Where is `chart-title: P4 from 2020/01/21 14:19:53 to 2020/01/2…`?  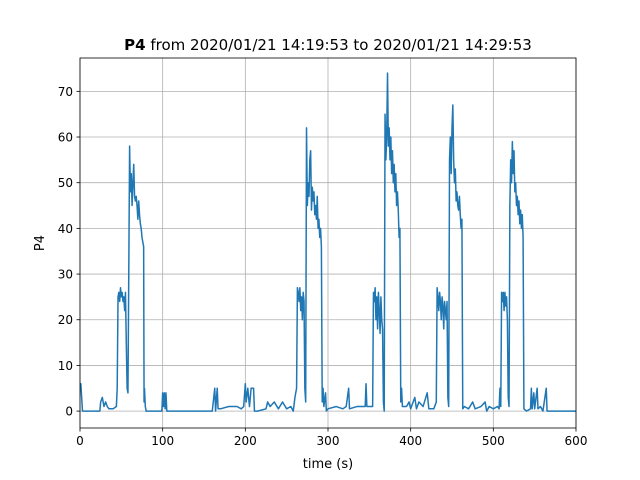
chart-title: P4 from 2020/01/21 14:19:53 to 2020/01/2… is located at coordinates (328, 45).